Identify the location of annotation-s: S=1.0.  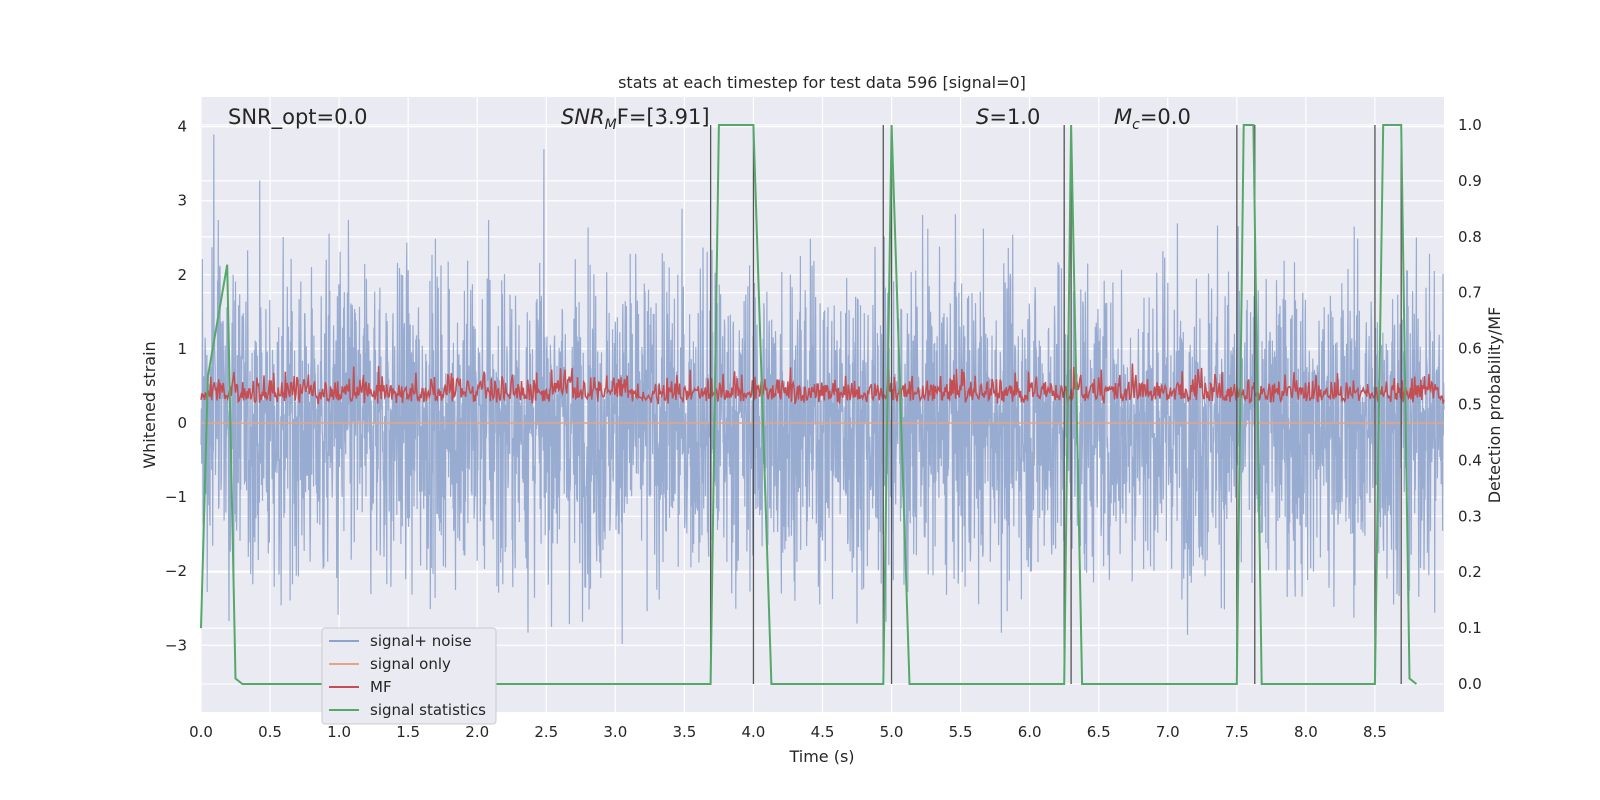
(1008, 117).